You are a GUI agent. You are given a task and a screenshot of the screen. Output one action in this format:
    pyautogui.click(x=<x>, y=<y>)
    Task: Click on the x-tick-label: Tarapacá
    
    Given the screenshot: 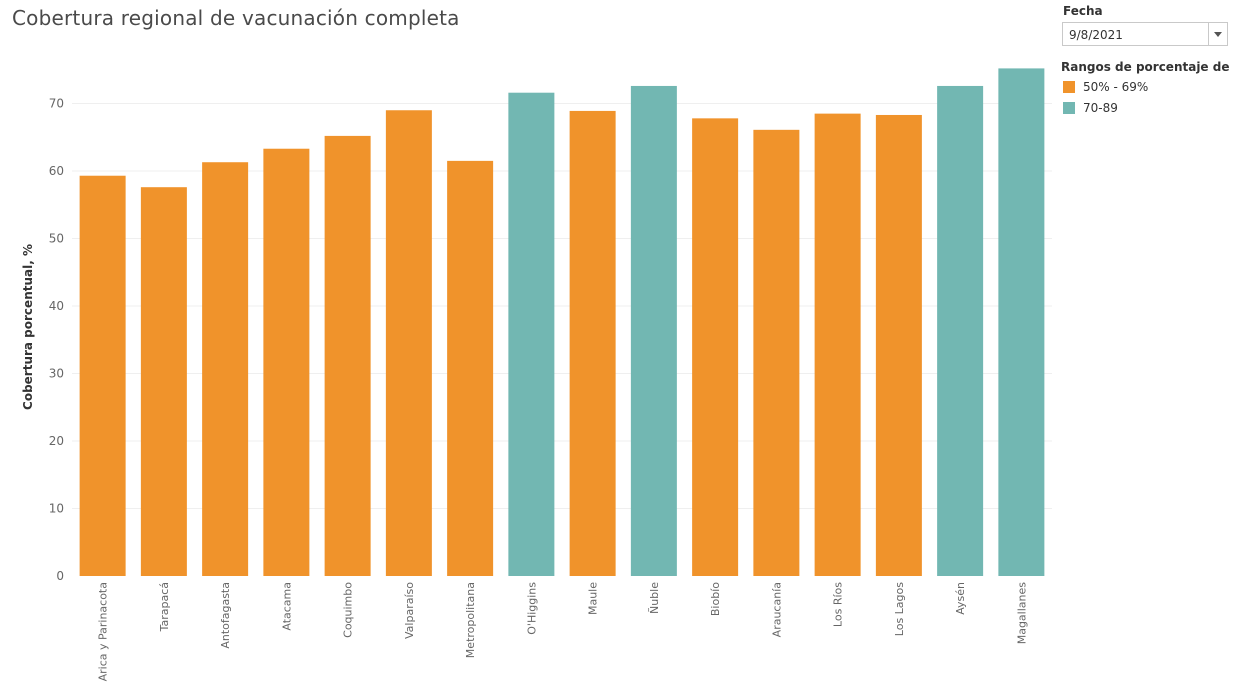 What is the action you would take?
    pyautogui.click(x=164, y=607)
    